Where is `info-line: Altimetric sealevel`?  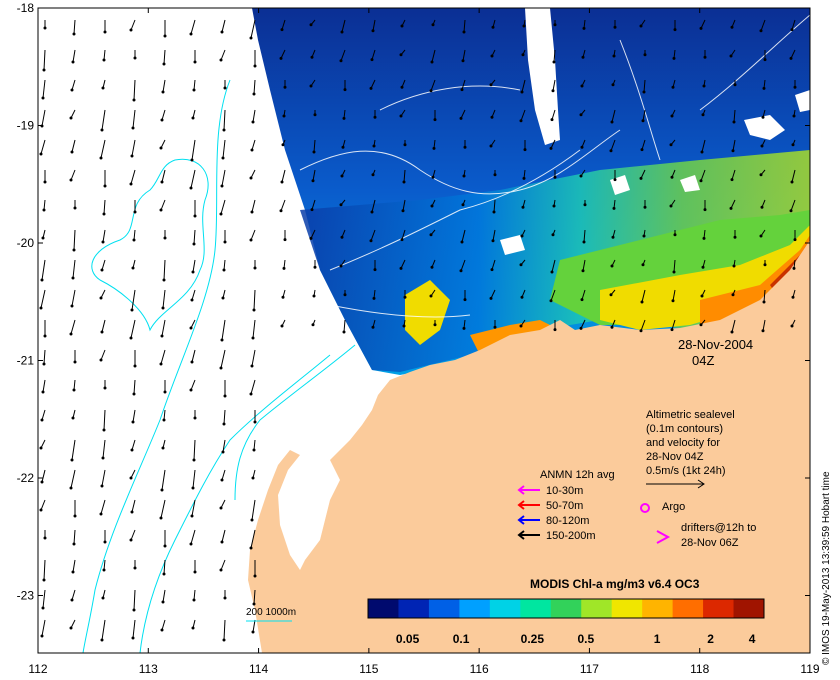 info-line: Altimetric sealevel is located at coordinates (690, 415).